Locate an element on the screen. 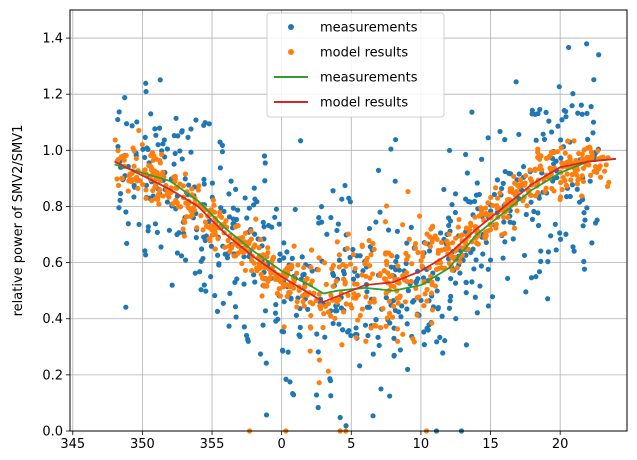  y-tick-label: 0.6 is located at coordinates (52, 263).